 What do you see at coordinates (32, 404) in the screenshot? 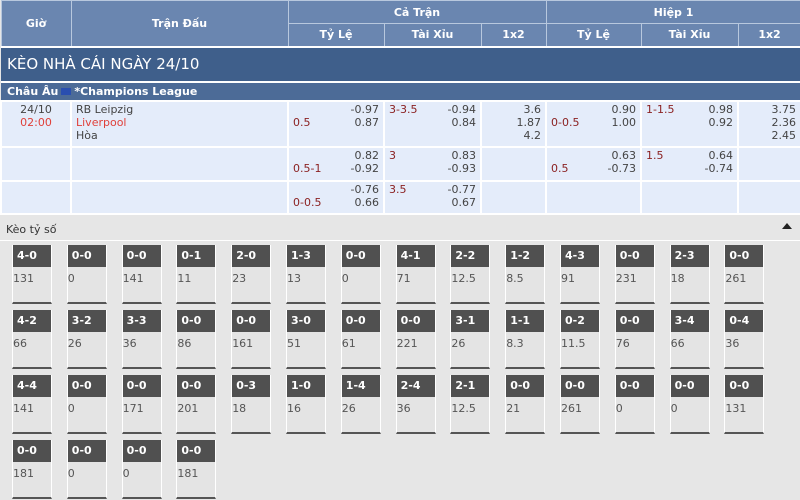
I see `score-card: 4-4 141` at bounding box center [32, 404].